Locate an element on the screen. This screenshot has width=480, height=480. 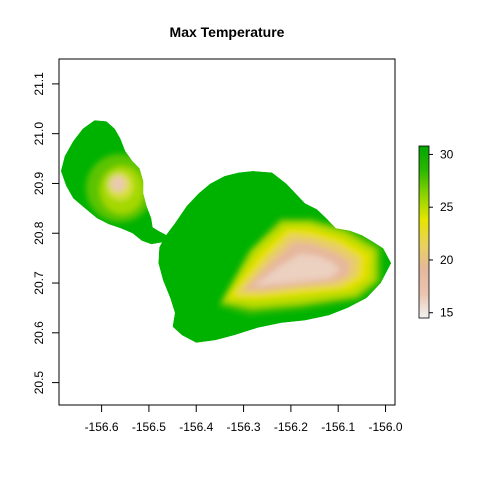
y-tick-label: 20.8 is located at coordinates (39, 233).